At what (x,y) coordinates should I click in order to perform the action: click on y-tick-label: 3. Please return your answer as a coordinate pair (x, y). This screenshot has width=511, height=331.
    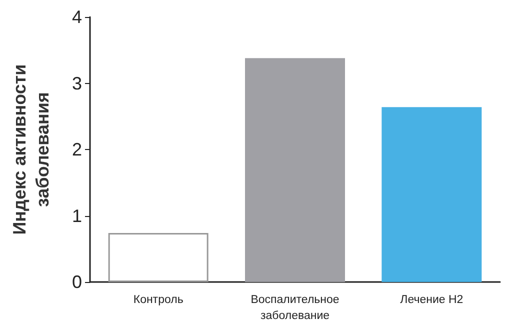
    Looking at the image, I should click on (77, 83).